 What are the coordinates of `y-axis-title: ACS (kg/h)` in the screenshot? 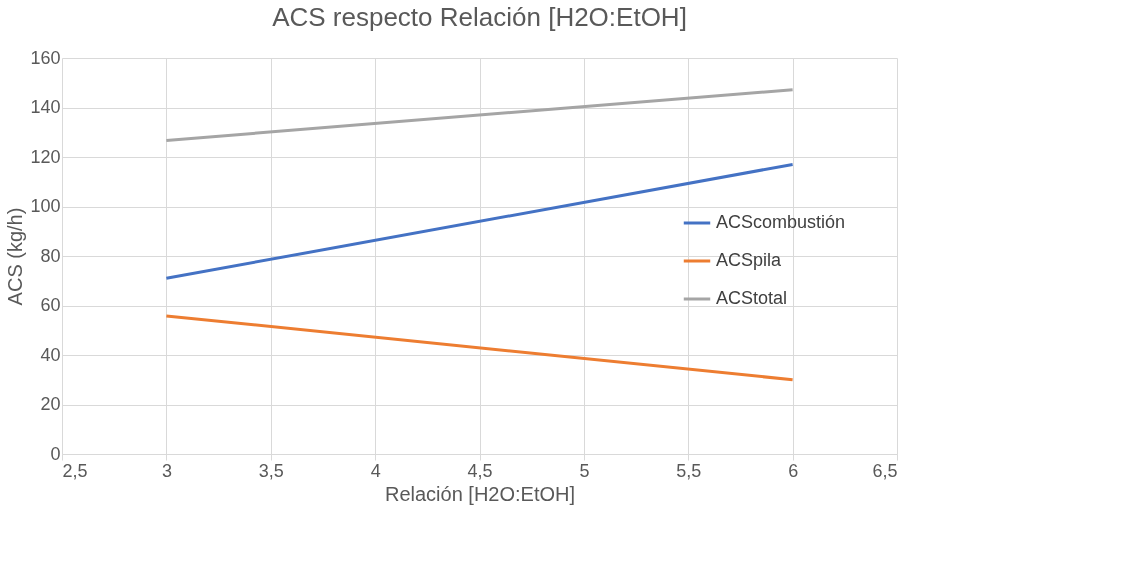 It's located at (15, 256).